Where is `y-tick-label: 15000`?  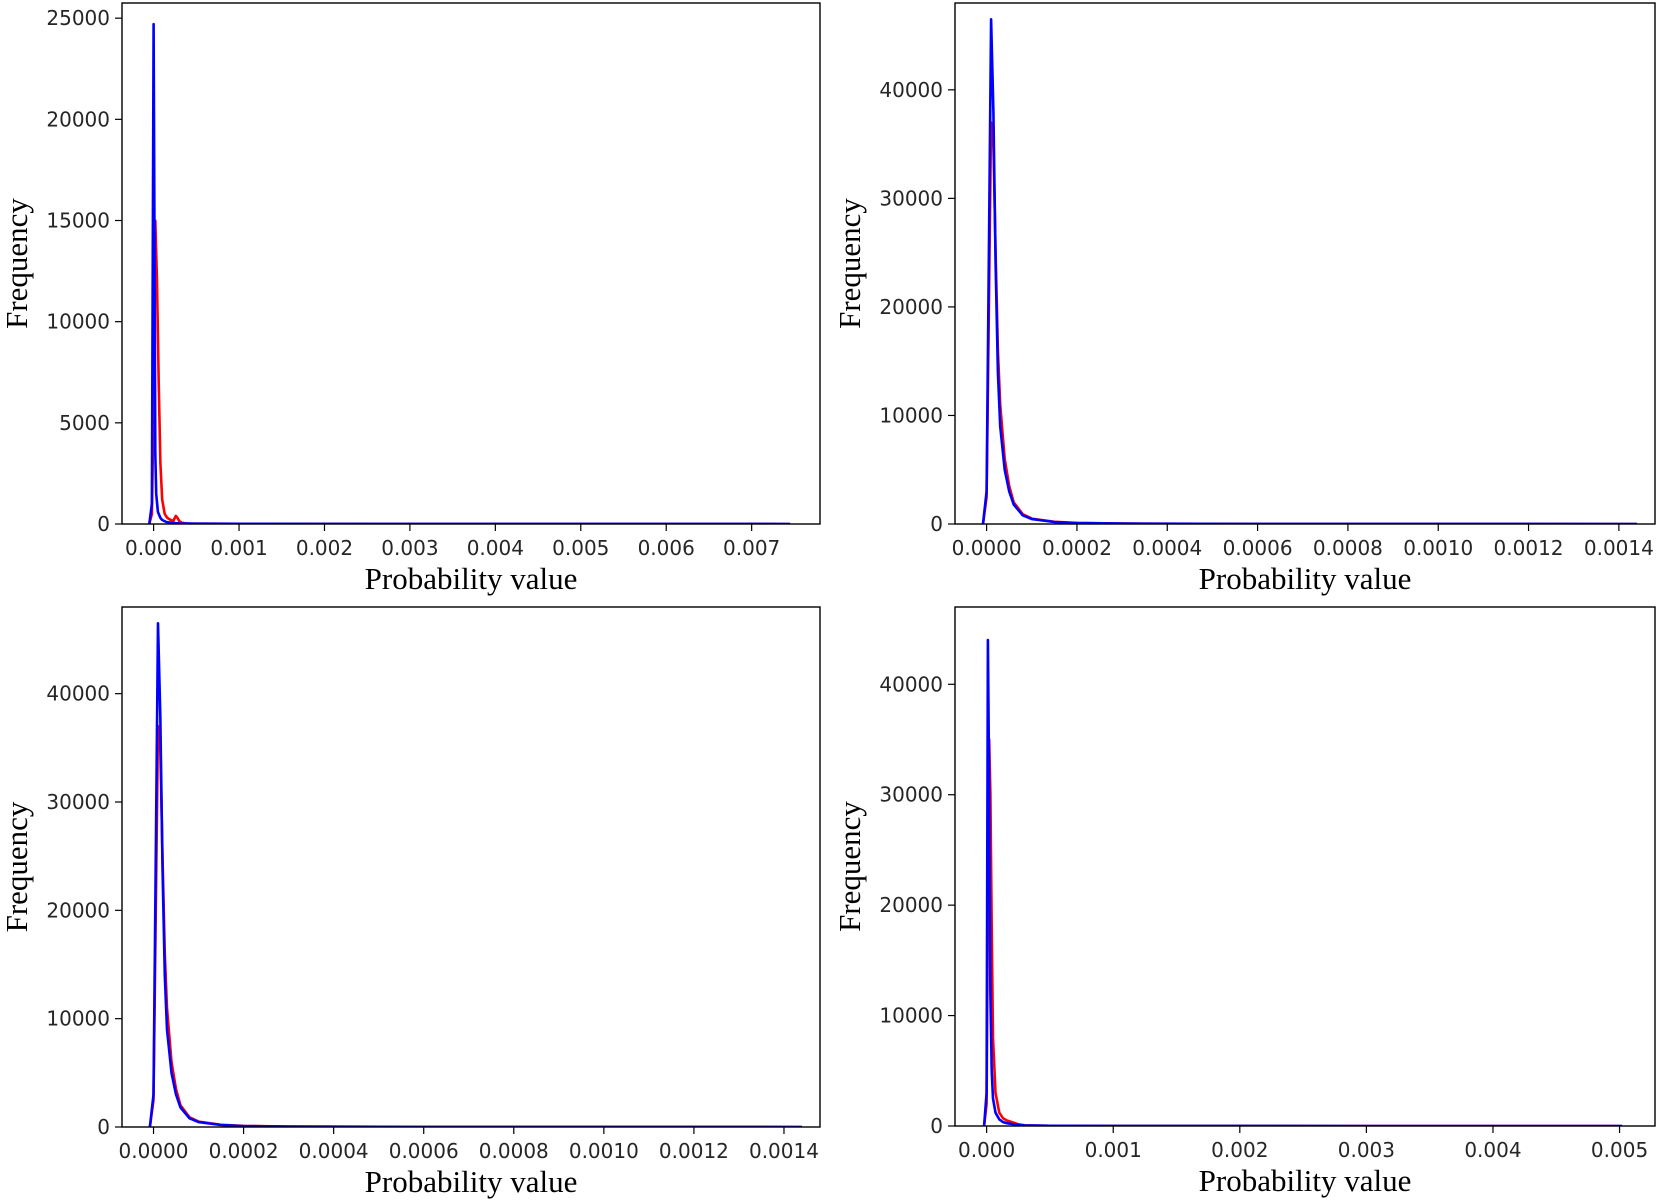 y-tick-label: 15000 is located at coordinates (78, 221).